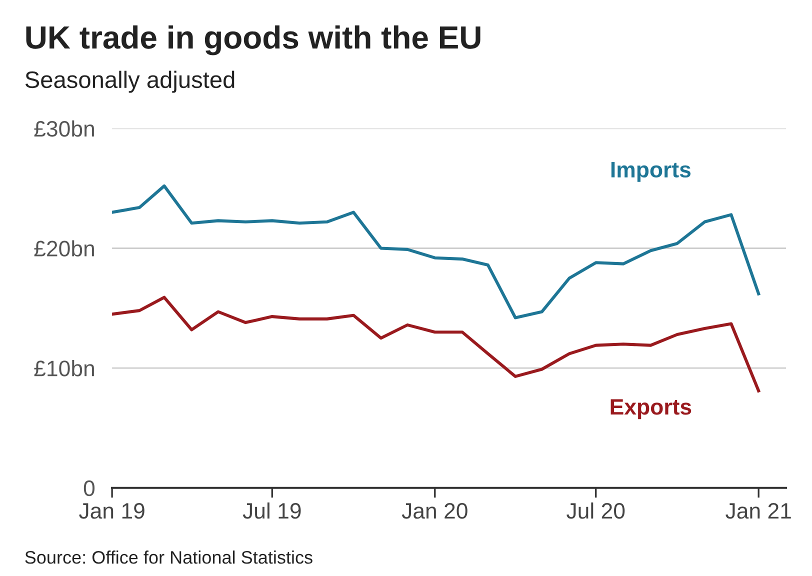  I want to click on x-tick-label: Jan 20, so click(435, 511).